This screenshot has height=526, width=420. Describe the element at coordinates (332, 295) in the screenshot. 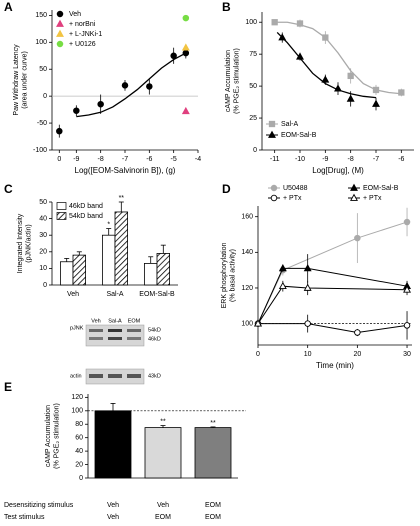

I see `series-line` at that location.